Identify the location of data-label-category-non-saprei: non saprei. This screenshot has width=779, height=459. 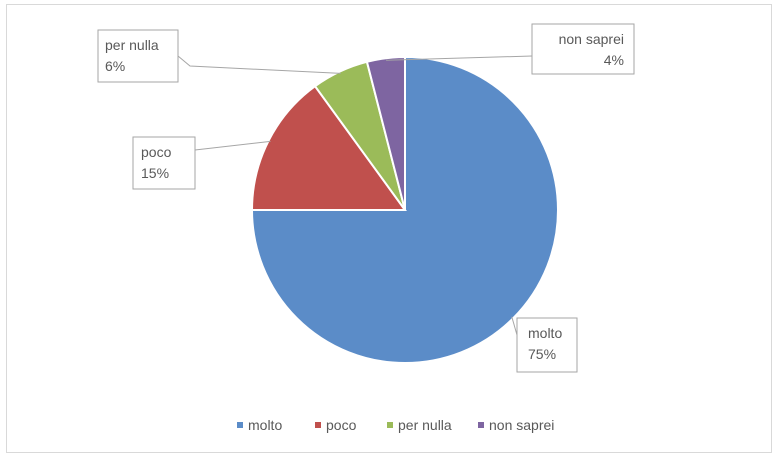
(591, 39).